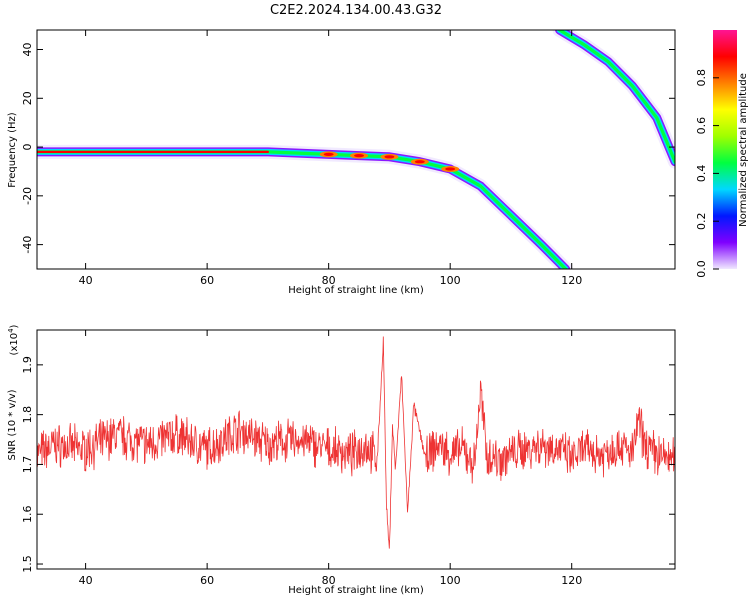 The image size is (750, 600). I want to click on y-tick-label: 1.9, so click(27, 365).